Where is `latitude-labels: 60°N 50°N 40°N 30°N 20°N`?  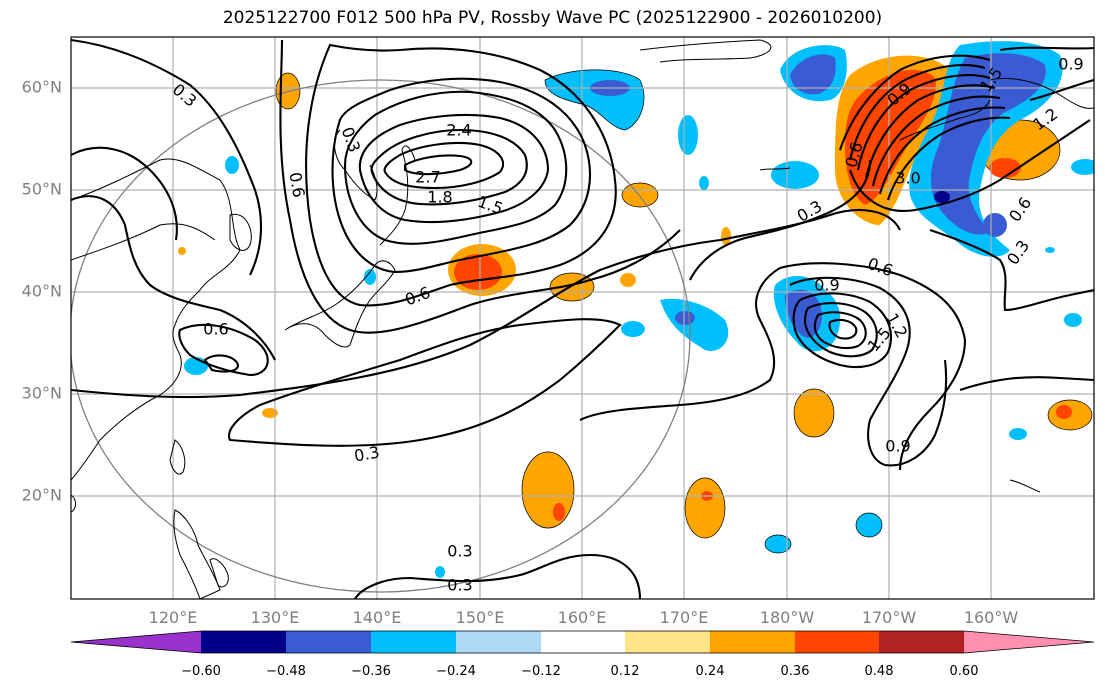
latitude-labels: 60°N 50°N 40°N 30°N 20°N is located at coordinates (42, 291).